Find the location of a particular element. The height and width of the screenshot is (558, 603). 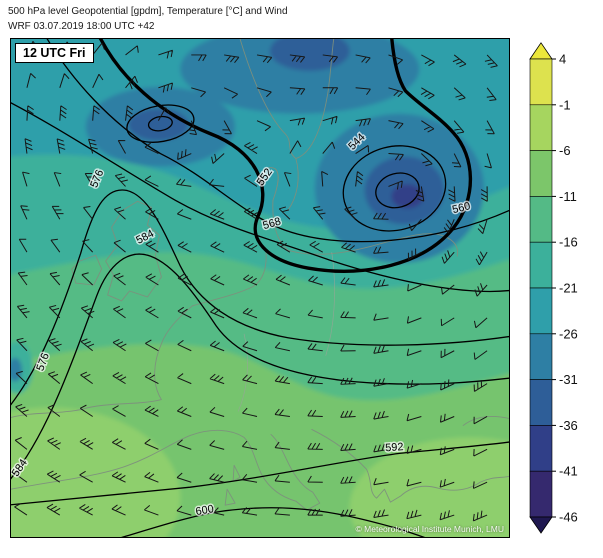

colorbar-tick-label--11: -11 is located at coordinates (568, 196).